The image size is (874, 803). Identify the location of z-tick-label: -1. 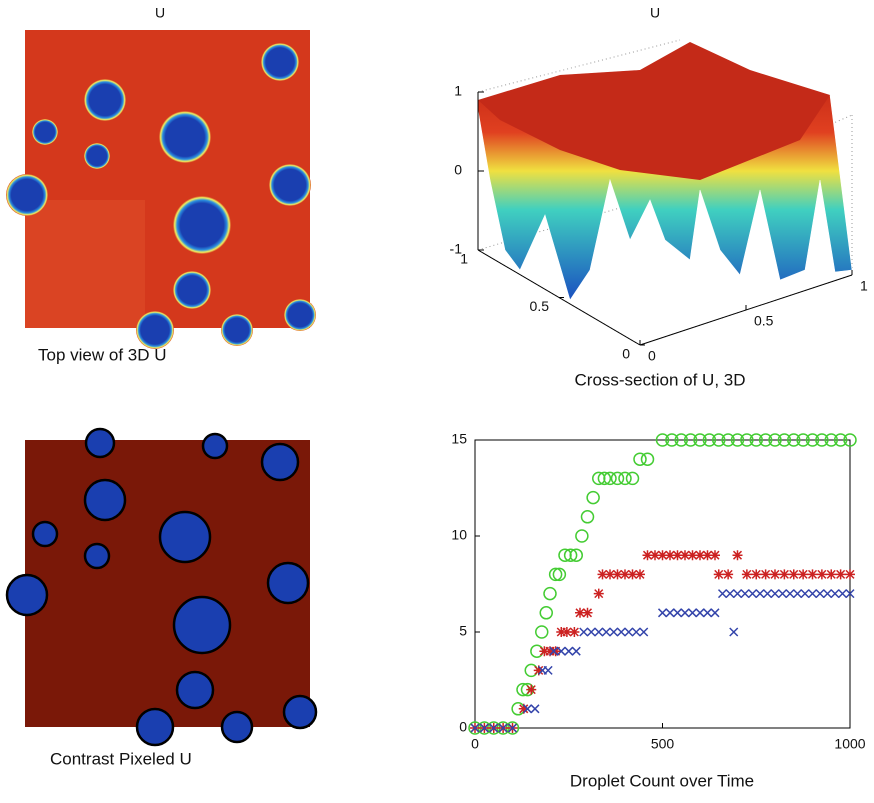
(456, 249).